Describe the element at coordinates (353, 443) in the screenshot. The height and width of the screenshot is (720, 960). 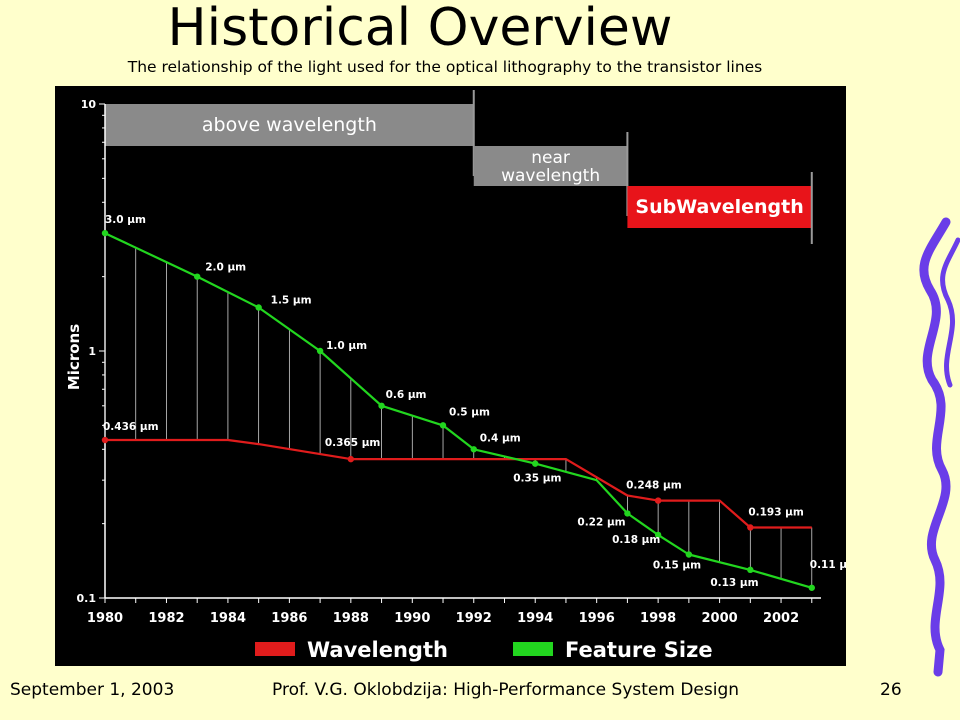
I see `data-label: 0.365 µm` at that location.